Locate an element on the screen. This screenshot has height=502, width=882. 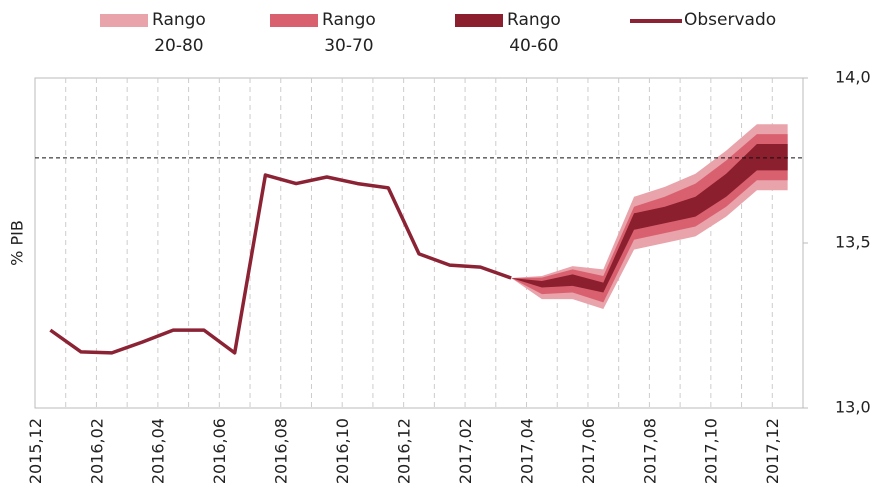
x-tick-label: 2016,06 is located at coordinates (219, 451).